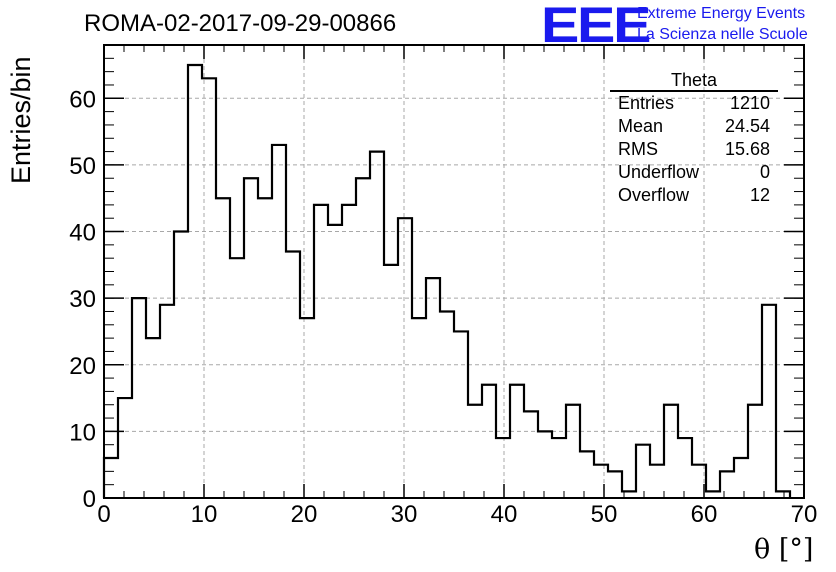  What do you see at coordinates (646, 103) in the screenshot?
I see `stats-label: Entries` at bounding box center [646, 103].